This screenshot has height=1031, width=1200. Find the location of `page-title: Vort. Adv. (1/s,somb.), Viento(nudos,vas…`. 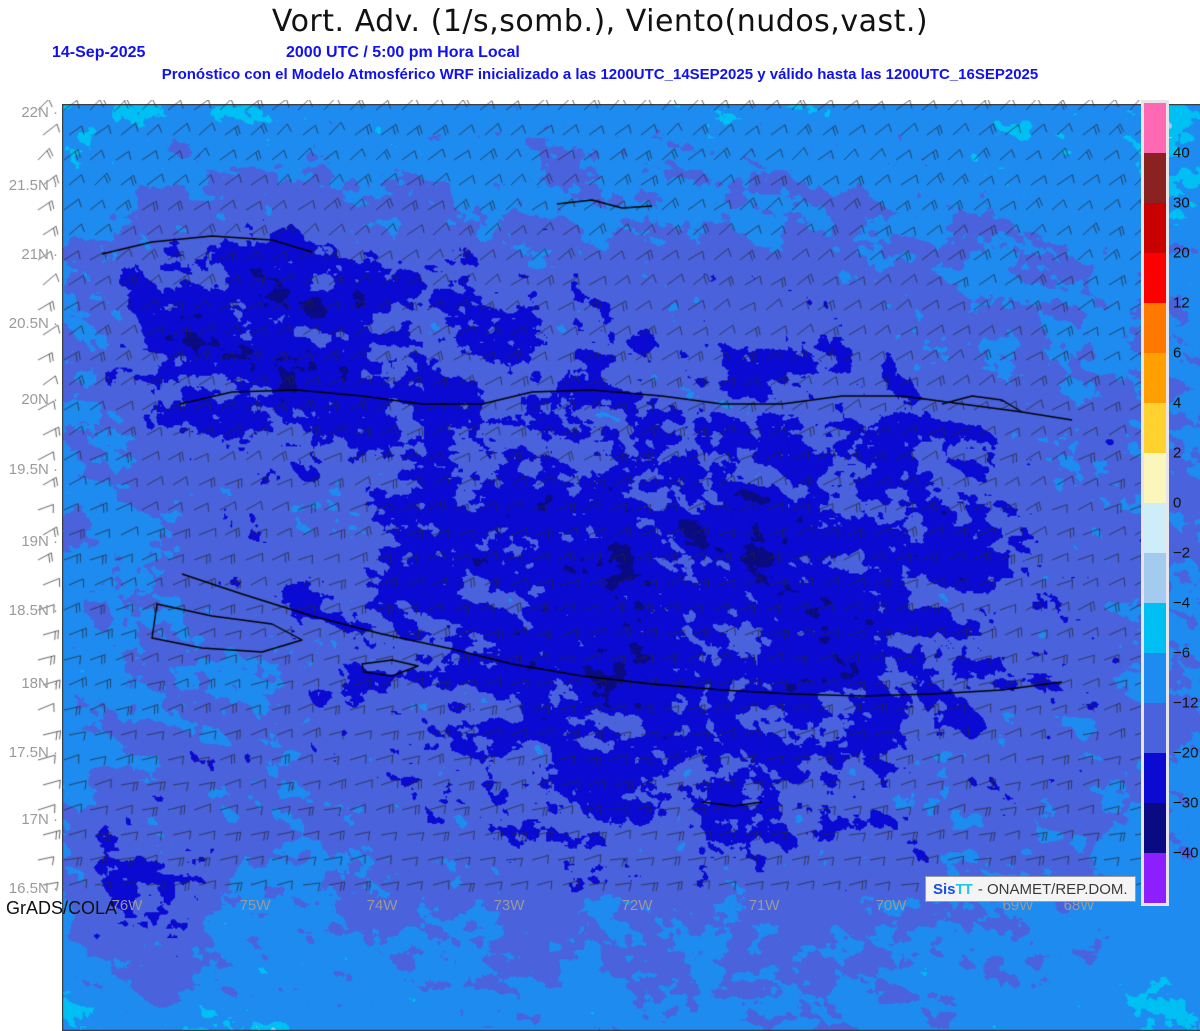

page-title: Vort. Adv. (1/s,somb.), Viento(nudos,vas… is located at coordinates (600, 21).